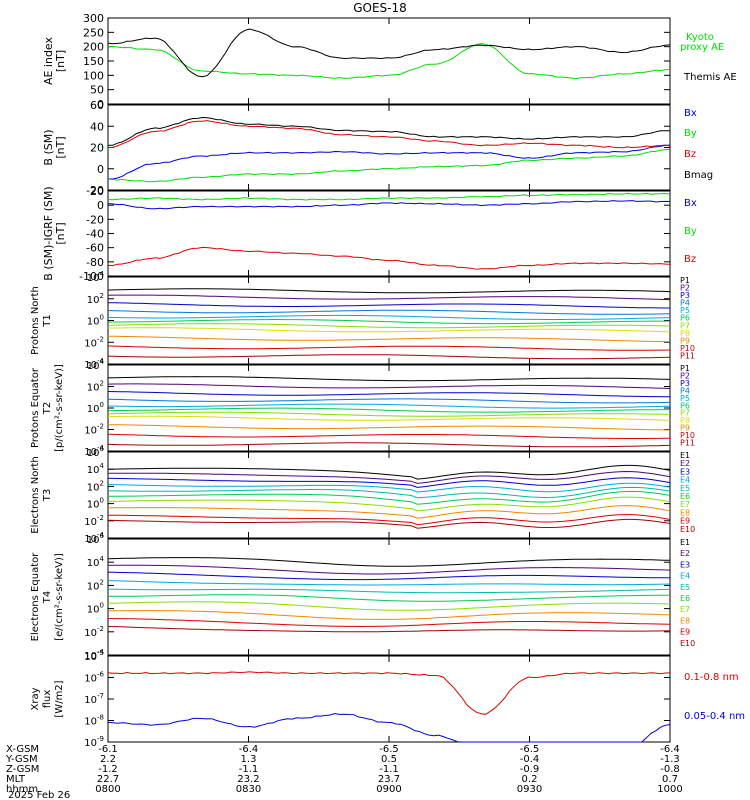 The height and width of the screenshot is (800, 750). I want to click on channel-label-p1: P1, so click(685, 368).